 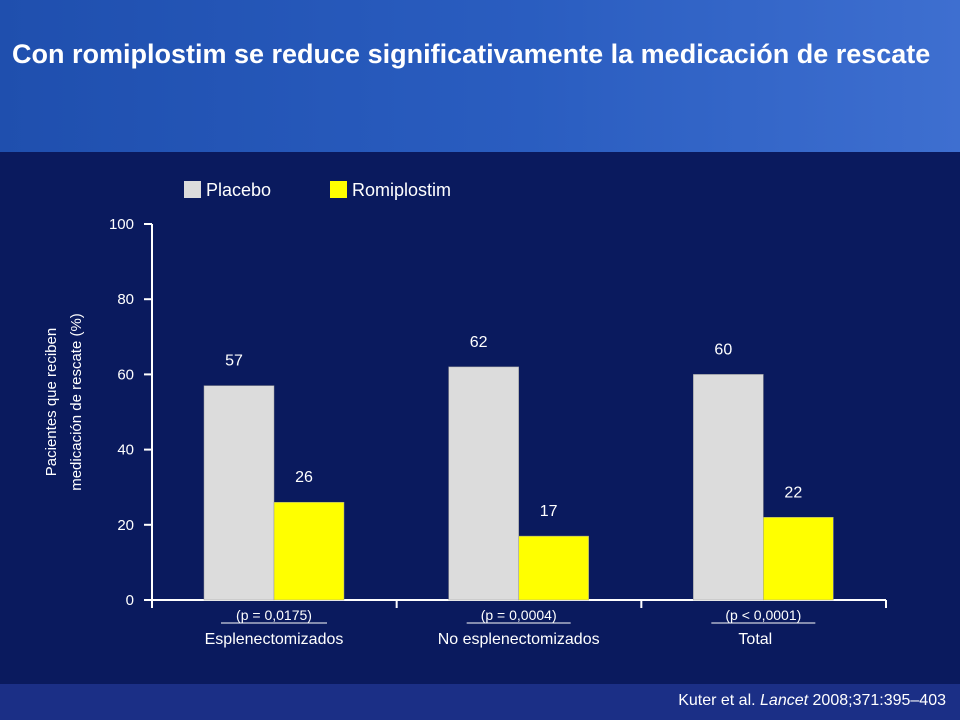 I want to click on p-value-label: (p = 0,0004), so click(x=519, y=615).